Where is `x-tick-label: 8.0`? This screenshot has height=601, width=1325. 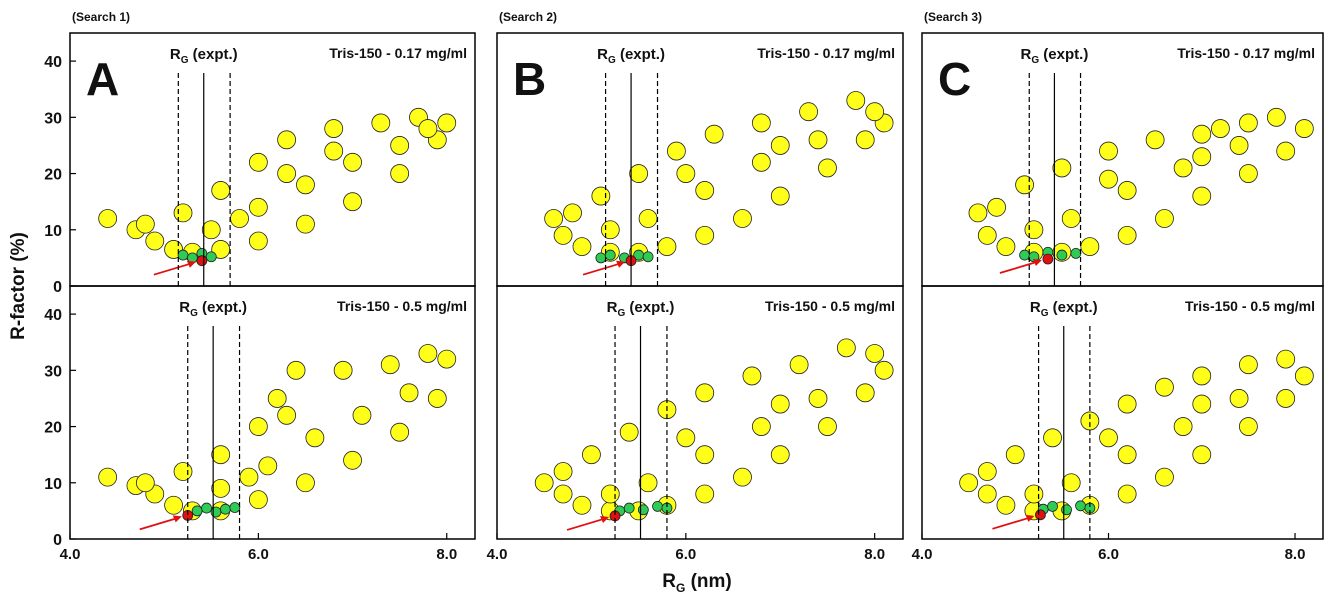
x-tick-label: 8.0 is located at coordinates (446, 554).